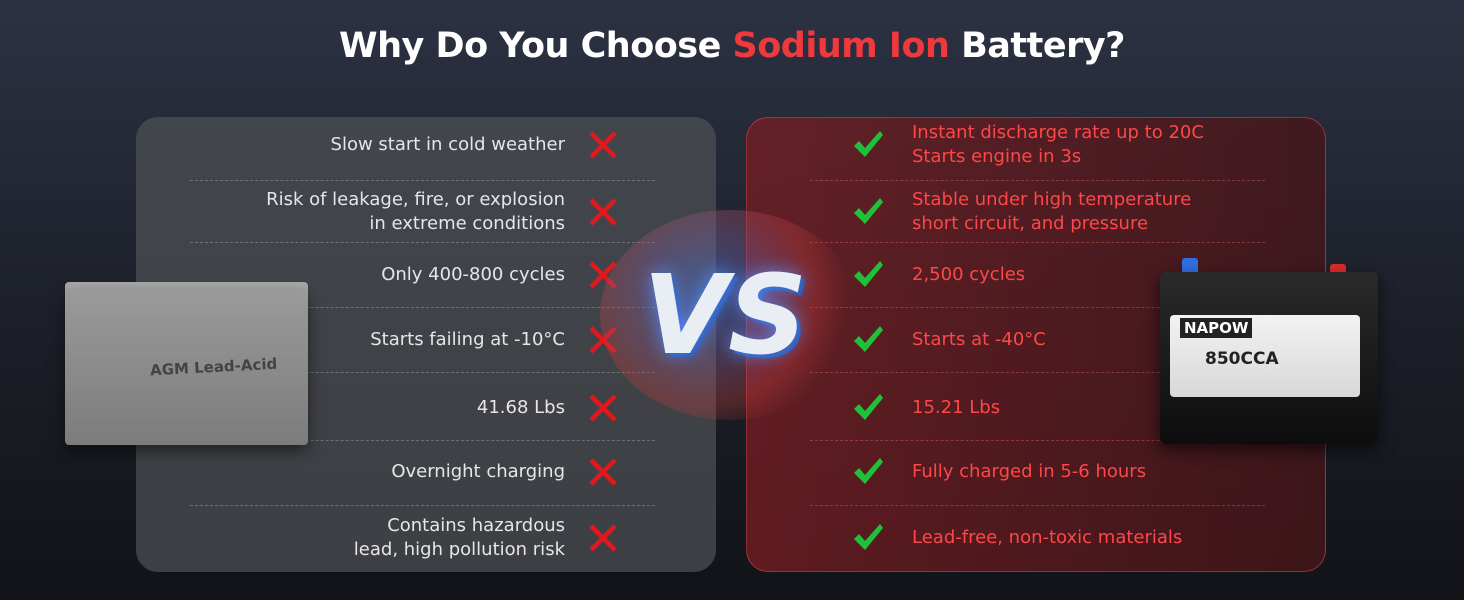 The height and width of the screenshot is (600, 1464). I want to click on text-line: short circuit, and pressure, so click(1030, 223).